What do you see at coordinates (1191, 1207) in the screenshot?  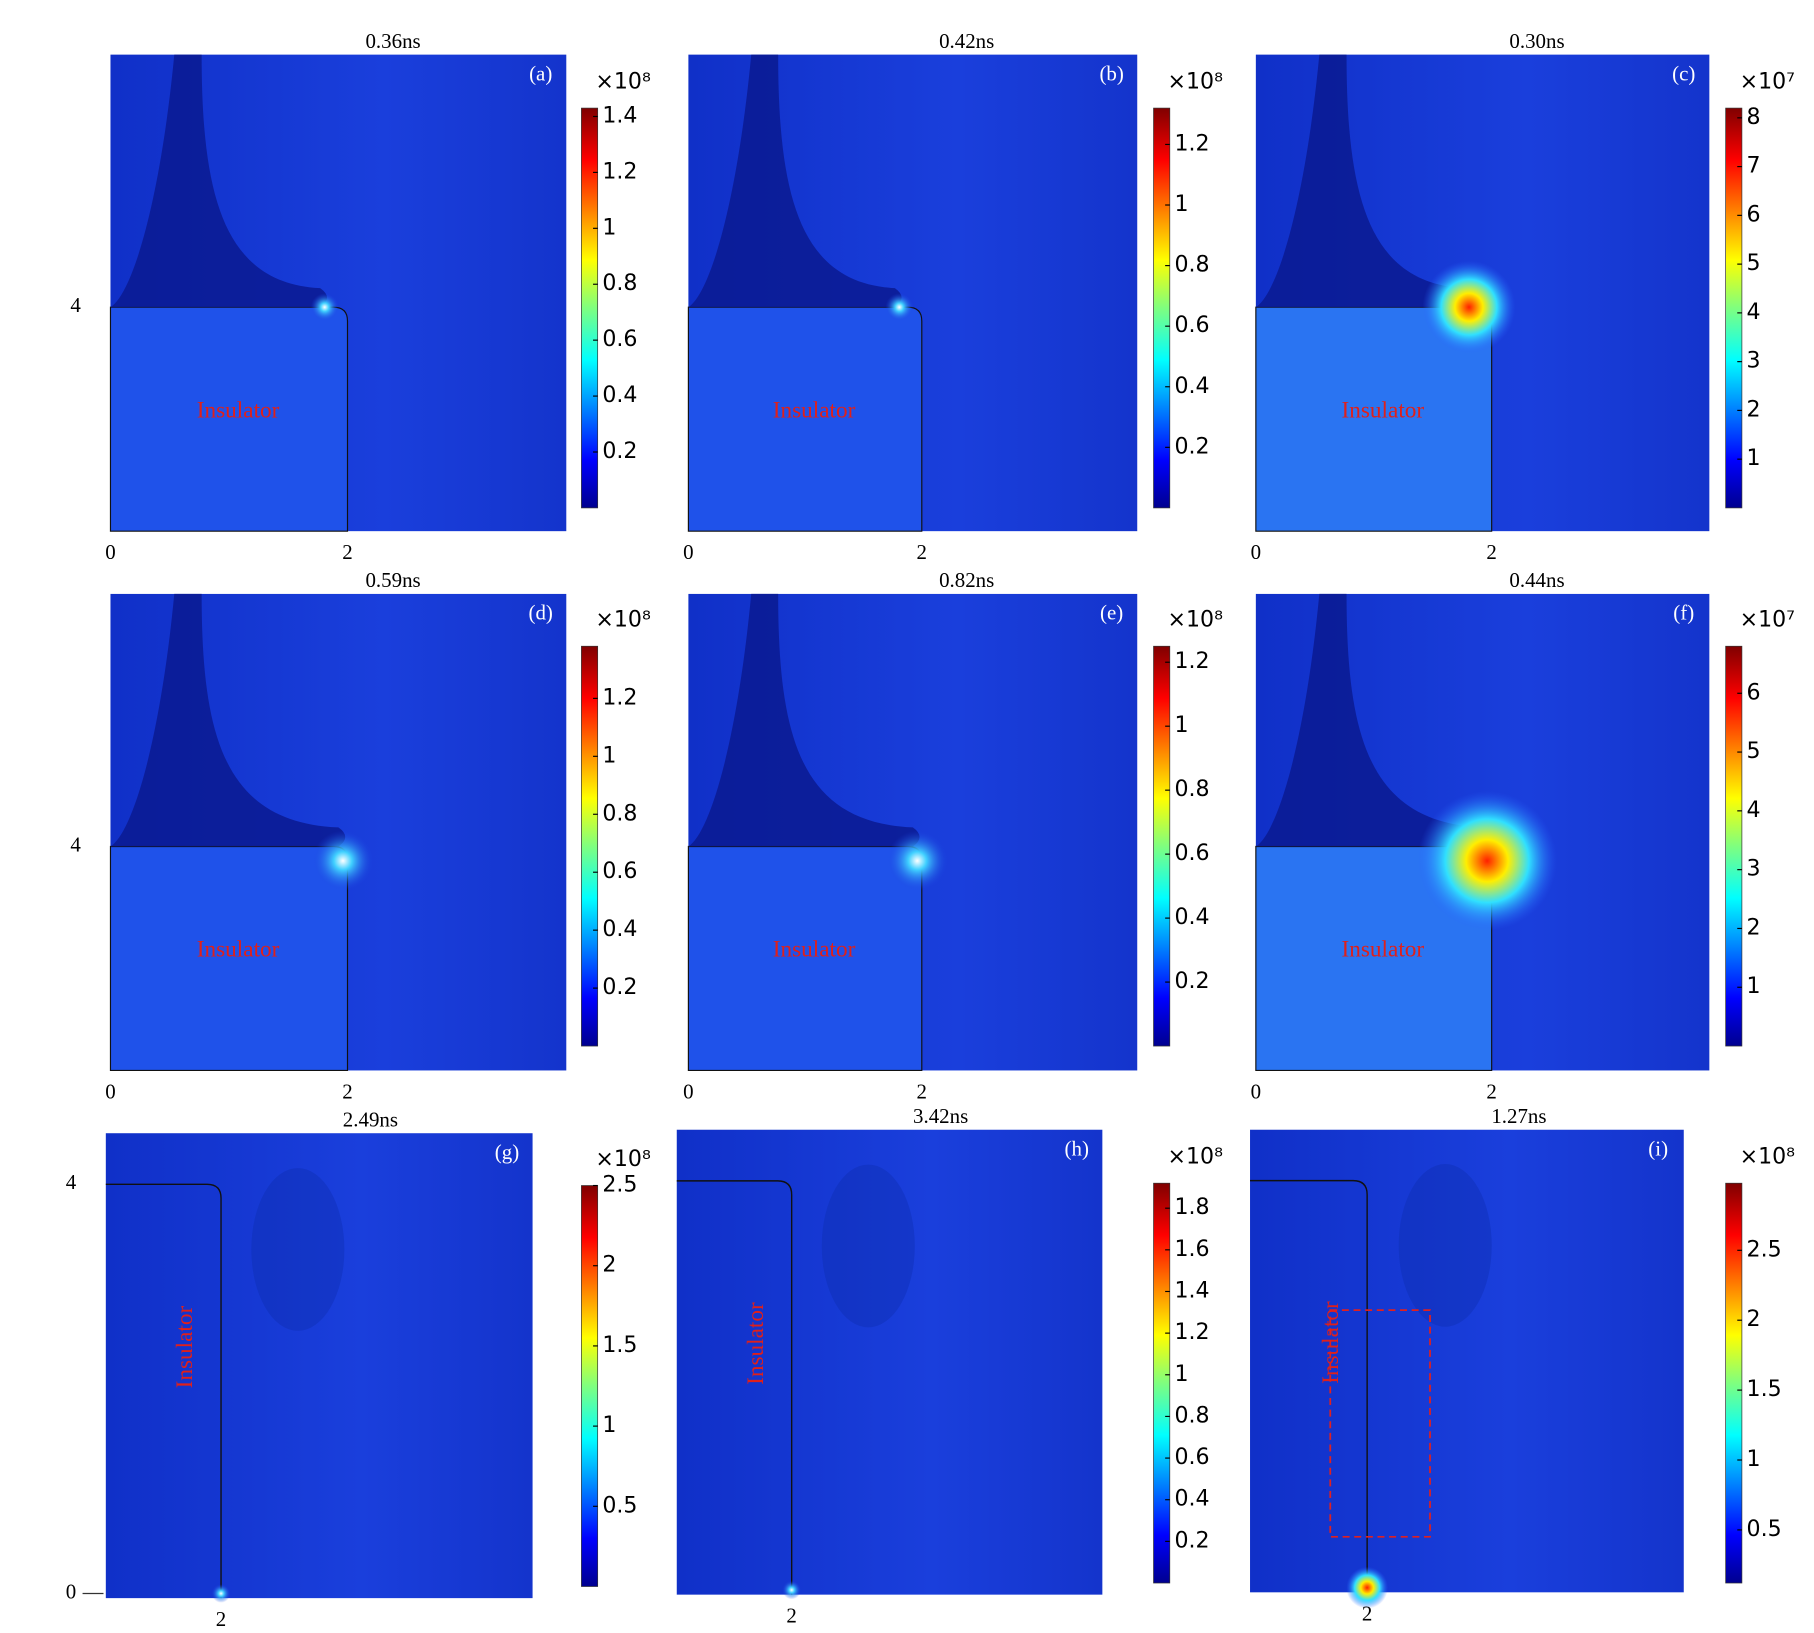 I see `colorbar-tick-label: 1.8` at bounding box center [1191, 1207].